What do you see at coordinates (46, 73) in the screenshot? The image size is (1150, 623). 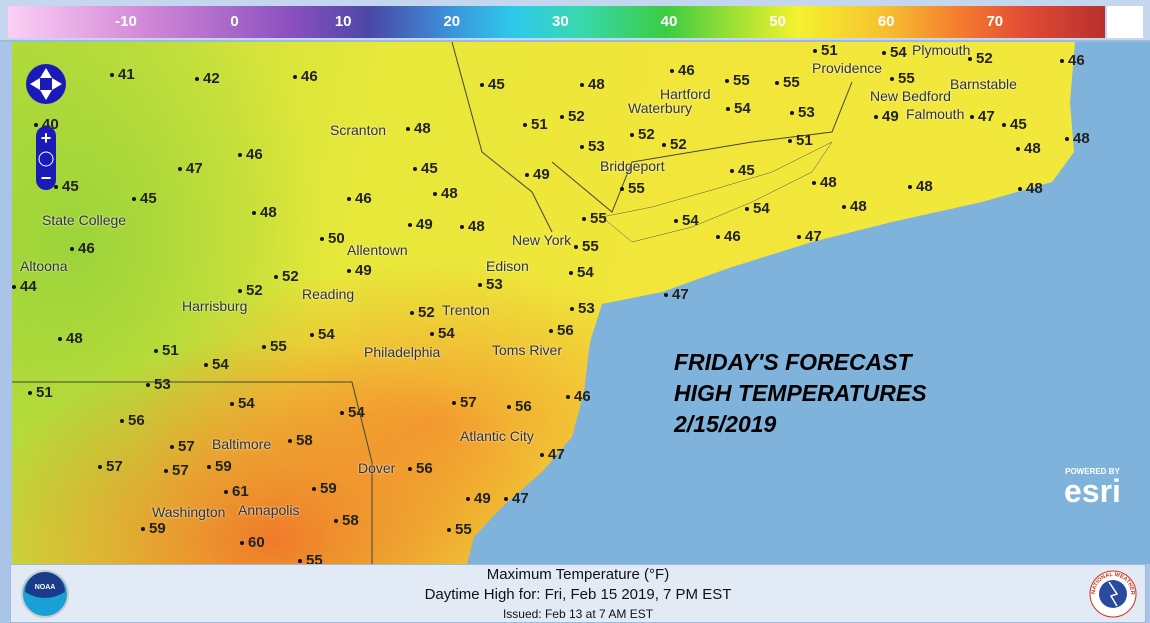 I see `arrow-up-icon` at bounding box center [46, 73].